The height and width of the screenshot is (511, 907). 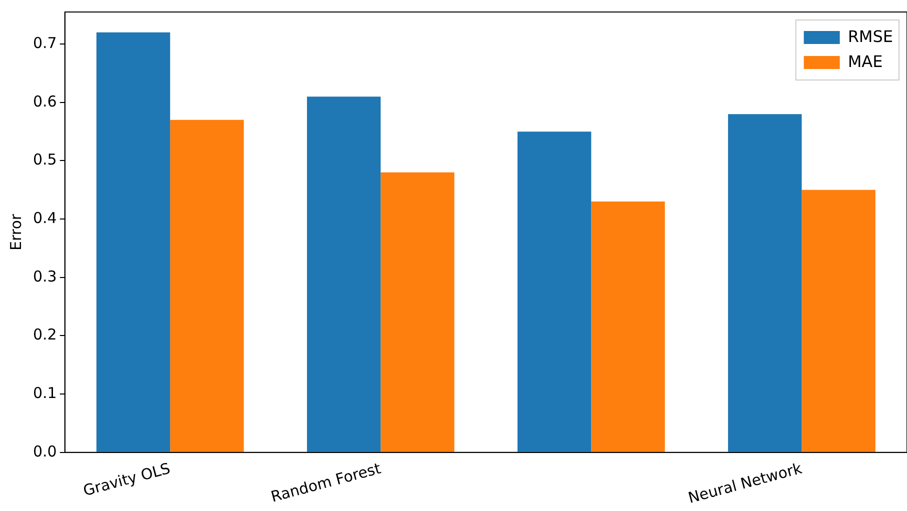 I want to click on y-tick-label: 0.6, so click(x=44, y=101).